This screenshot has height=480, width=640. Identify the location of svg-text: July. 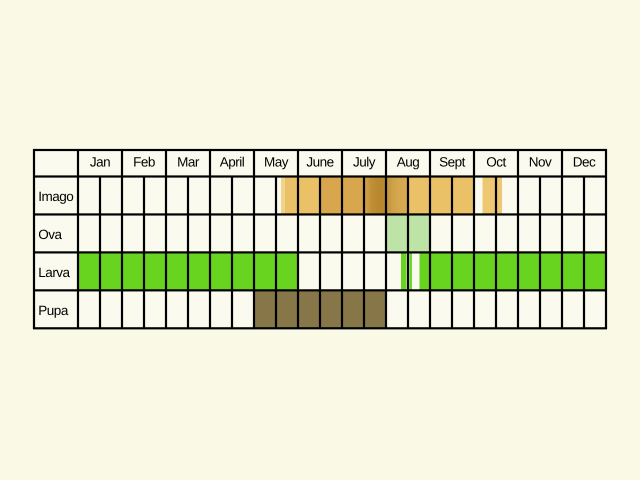
(364, 162).